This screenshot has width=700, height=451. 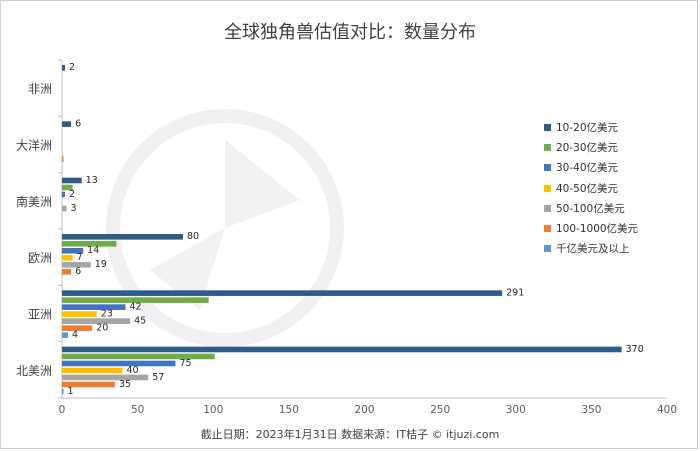 I want to click on data-label: 370, so click(x=635, y=349).